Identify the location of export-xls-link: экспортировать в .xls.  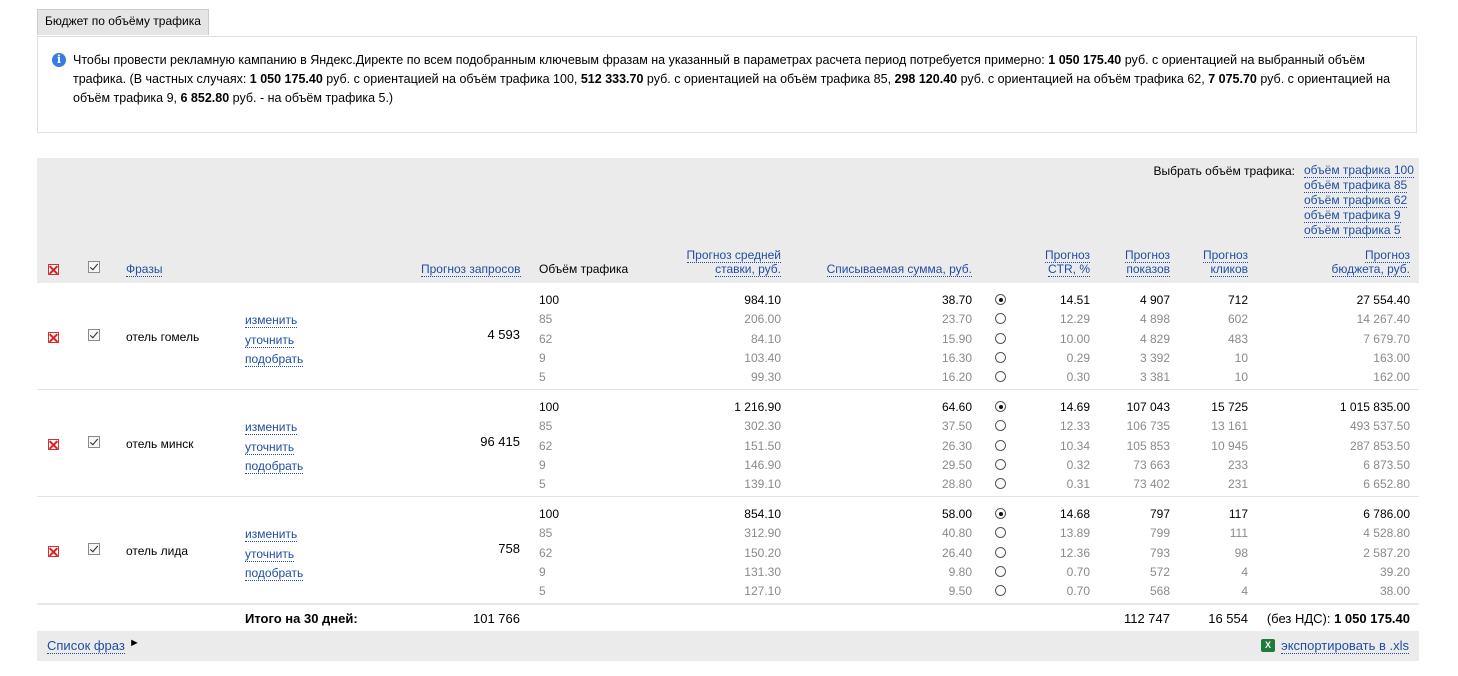
(1345, 646).